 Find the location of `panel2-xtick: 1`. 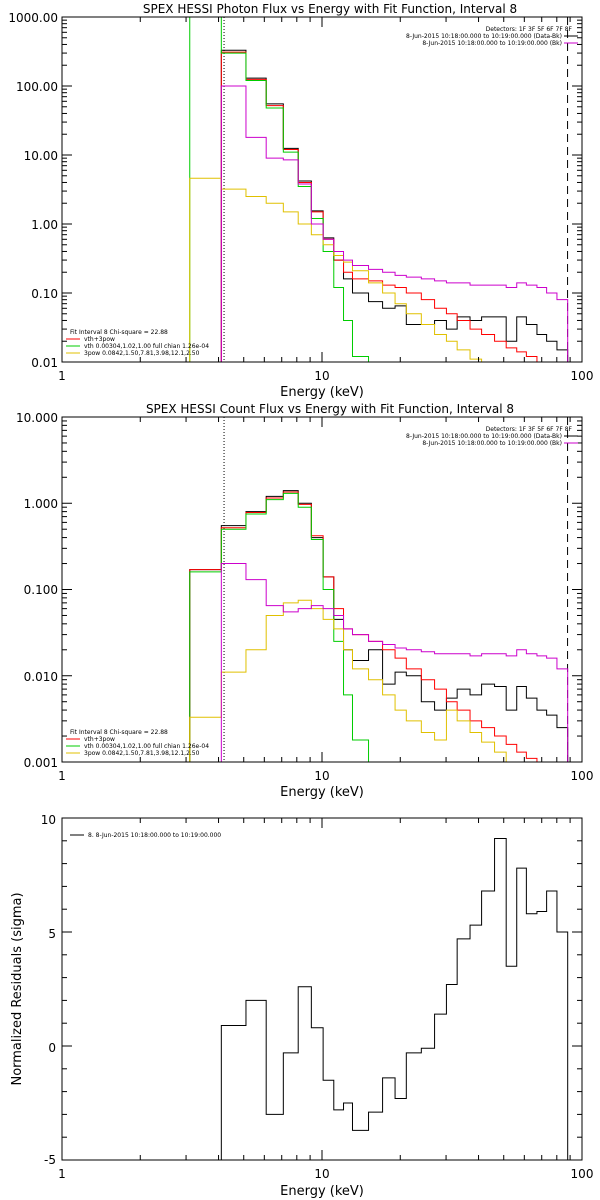

panel2-xtick: 1 is located at coordinates (62, 776).